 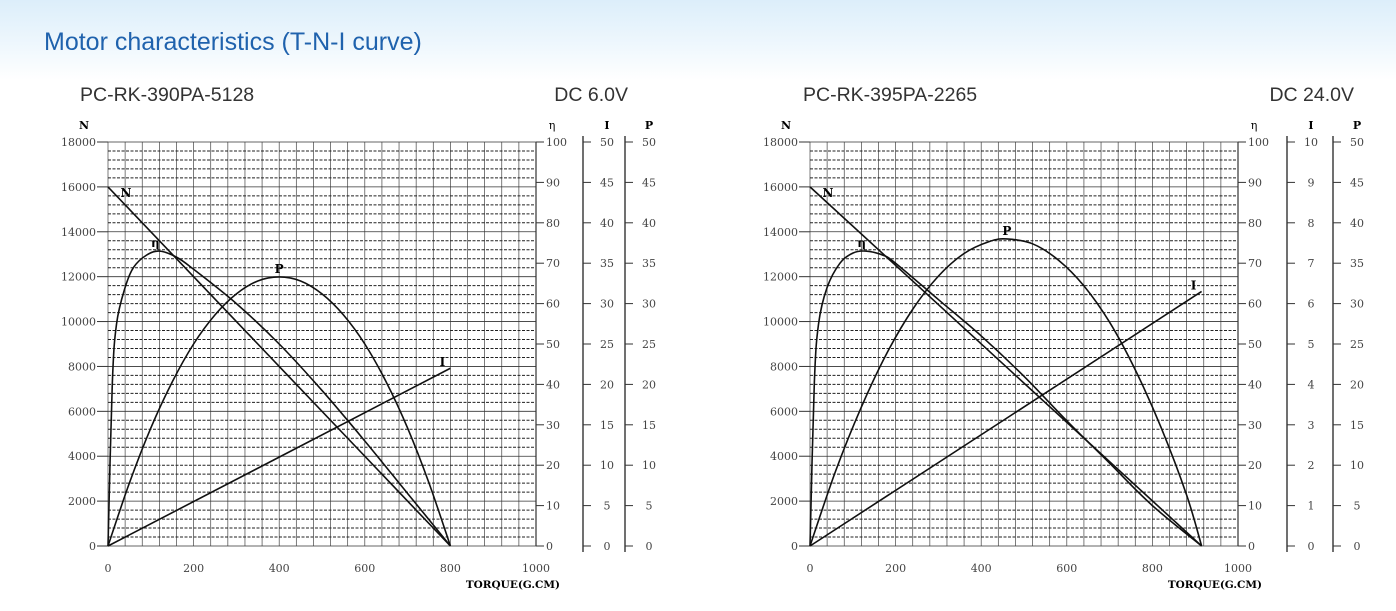 What do you see at coordinates (649, 223) in the screenshot?
I see `p-axis-tick-label: 40` at bounding box center [649, 223].